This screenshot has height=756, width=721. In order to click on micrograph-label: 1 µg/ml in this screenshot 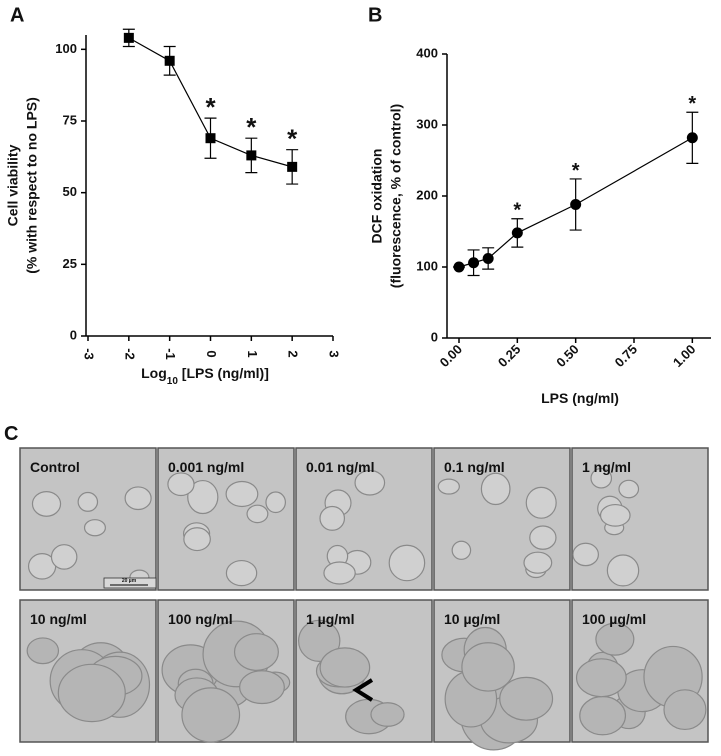, I will do `click(330, 619)`.